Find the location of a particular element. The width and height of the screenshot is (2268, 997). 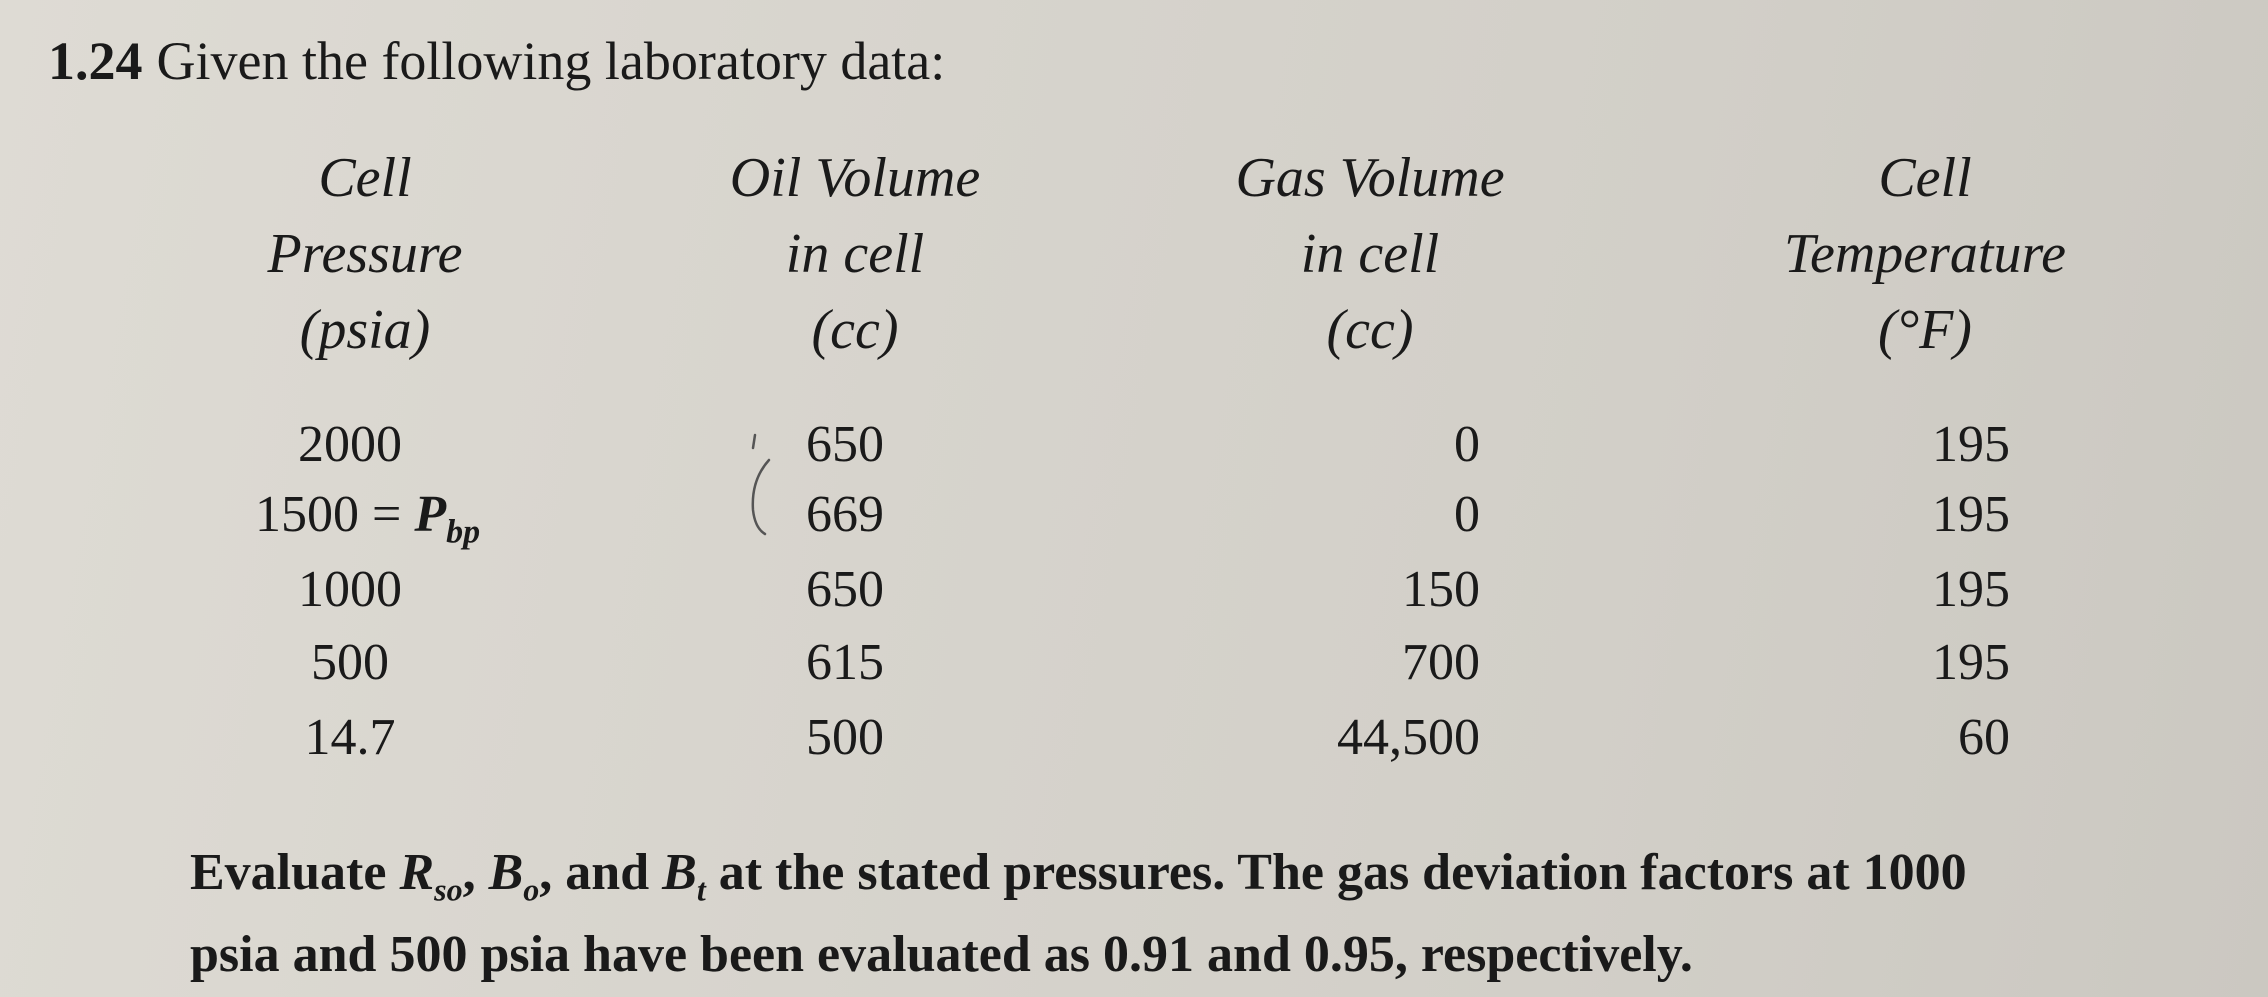

header-oil-volume: Oil Volume in cell (cc) is located at coordinates (855, 254).